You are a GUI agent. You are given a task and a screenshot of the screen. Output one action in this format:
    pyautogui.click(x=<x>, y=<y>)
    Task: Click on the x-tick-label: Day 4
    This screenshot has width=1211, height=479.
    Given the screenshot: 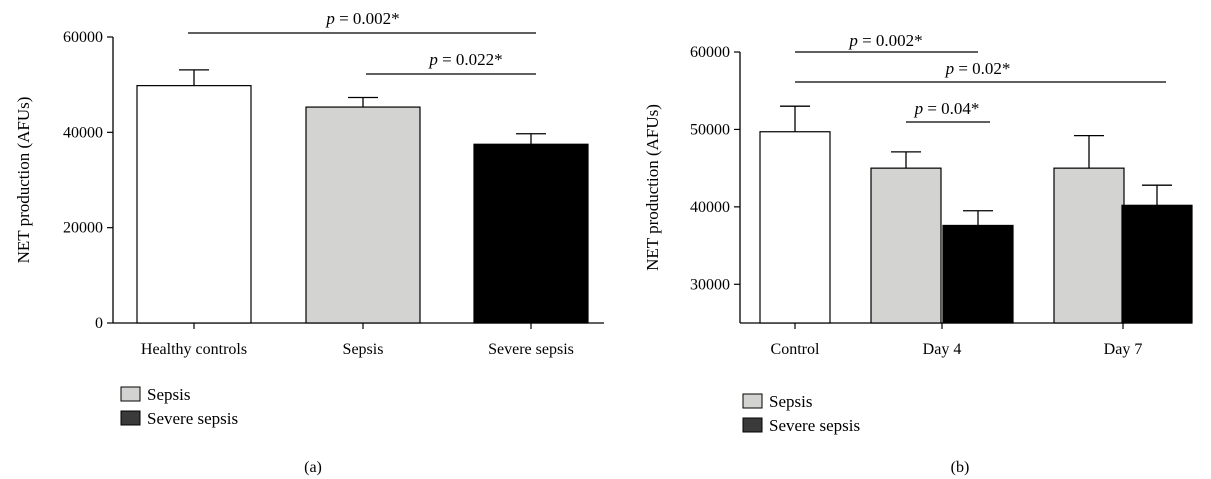 What is the action you would take?
    pyautogui.click(x=942, y=349)
    